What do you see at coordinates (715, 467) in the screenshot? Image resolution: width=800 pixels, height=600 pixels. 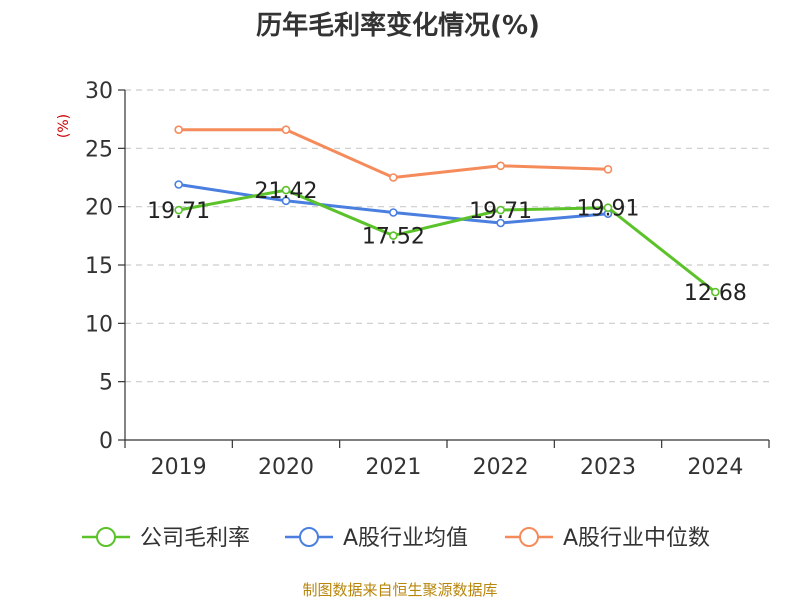 I see `x-tick-label: 2024` at bounding box center [715, 467].